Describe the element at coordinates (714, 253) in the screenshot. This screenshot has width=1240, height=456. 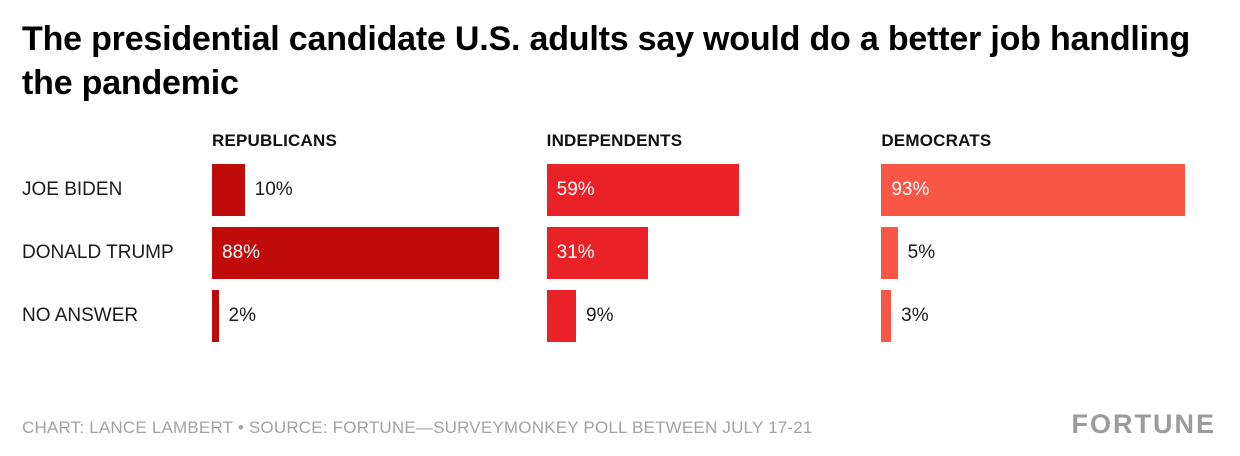
I see `bar-cell: 31%` at that location.